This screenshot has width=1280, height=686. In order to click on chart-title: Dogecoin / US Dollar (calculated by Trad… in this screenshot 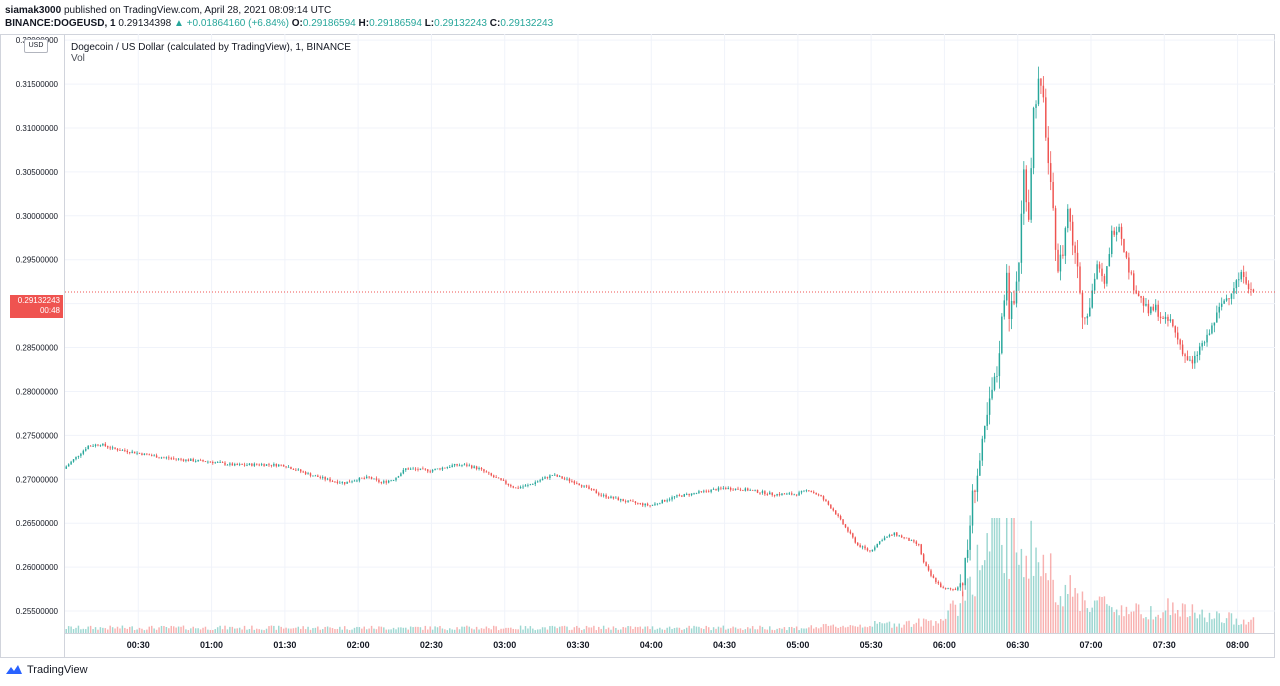, I will do `click(211, 47)`.